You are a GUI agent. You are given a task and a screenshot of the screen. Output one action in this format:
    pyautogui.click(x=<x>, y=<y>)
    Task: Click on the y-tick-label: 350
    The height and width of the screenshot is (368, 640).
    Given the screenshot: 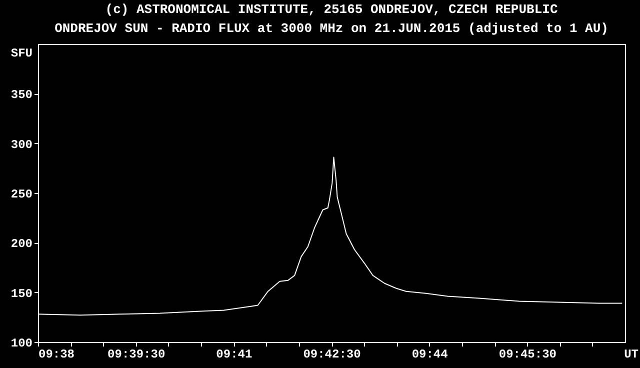 What is the action you would take?
    pyautogui.click(x=21, y=95)
    